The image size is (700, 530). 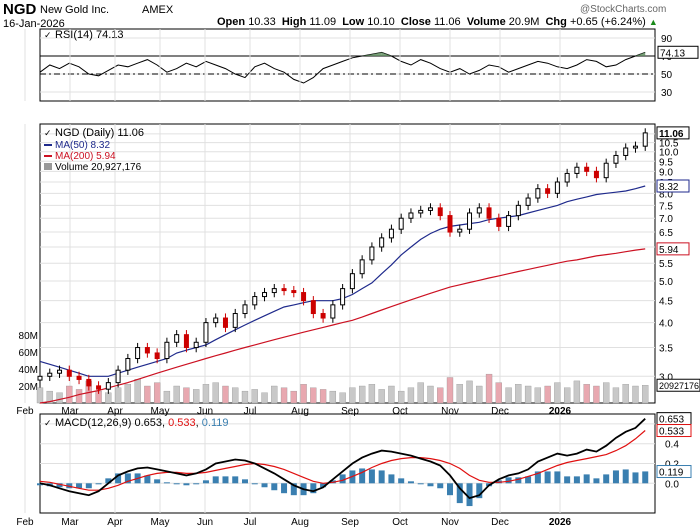 I want to click on price-tick-label: 4.5, so click(x=666, y=302).